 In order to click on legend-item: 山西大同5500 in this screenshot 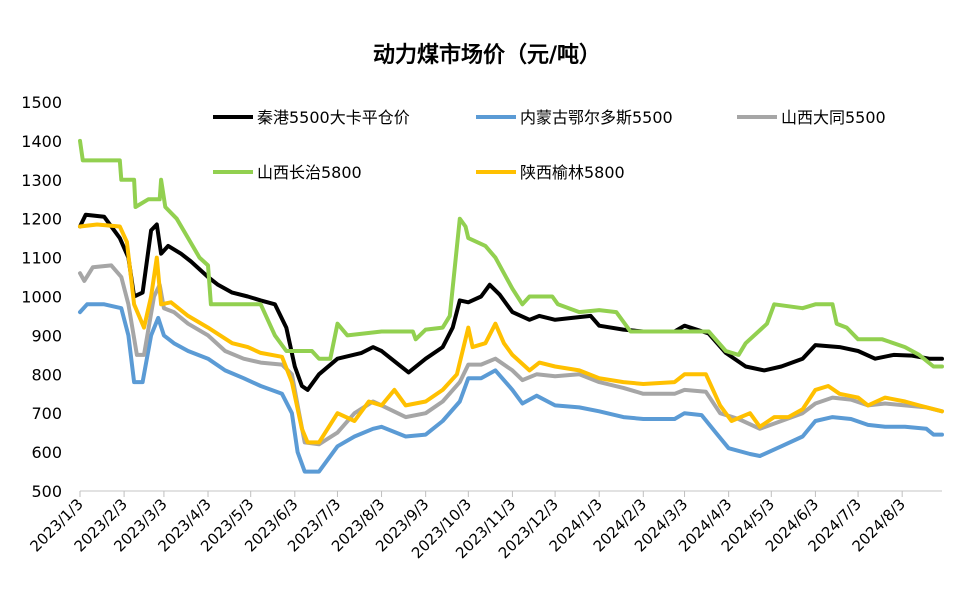, I will do `click(811, 117)`.